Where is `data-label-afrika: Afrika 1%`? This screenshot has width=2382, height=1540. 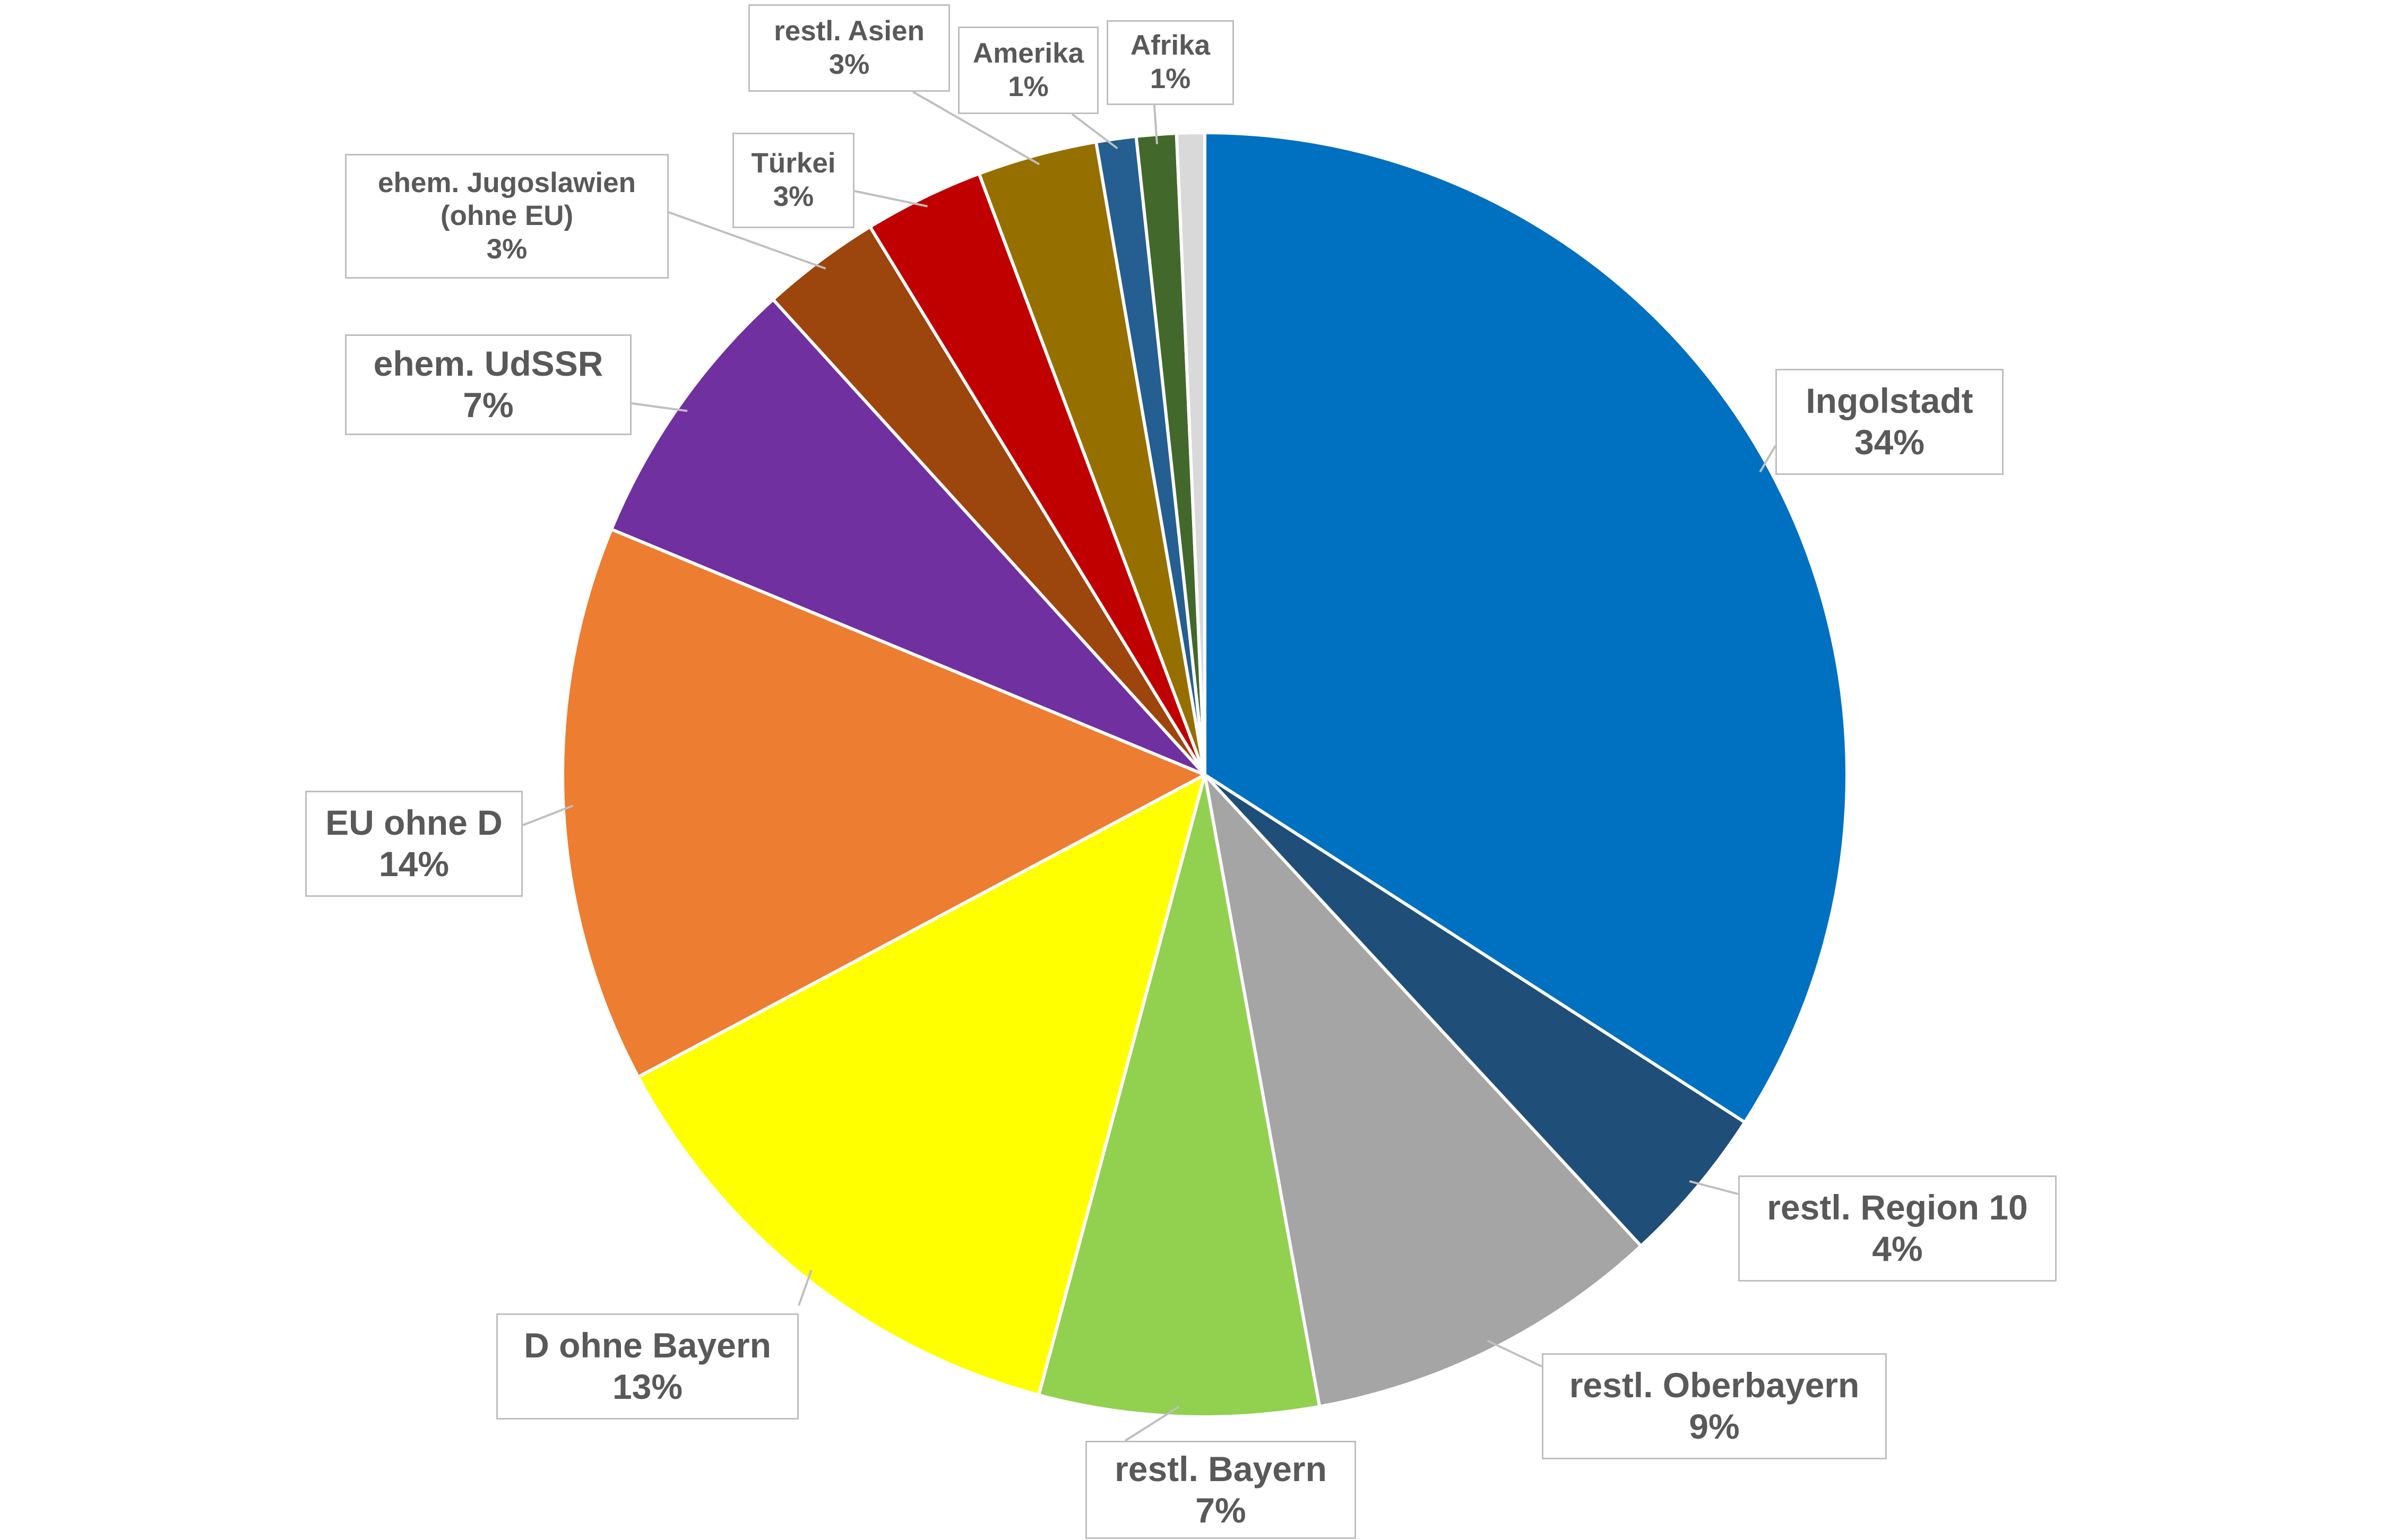 data-label-afrika: Afrika 1% is located at coordinates (1170, 62).